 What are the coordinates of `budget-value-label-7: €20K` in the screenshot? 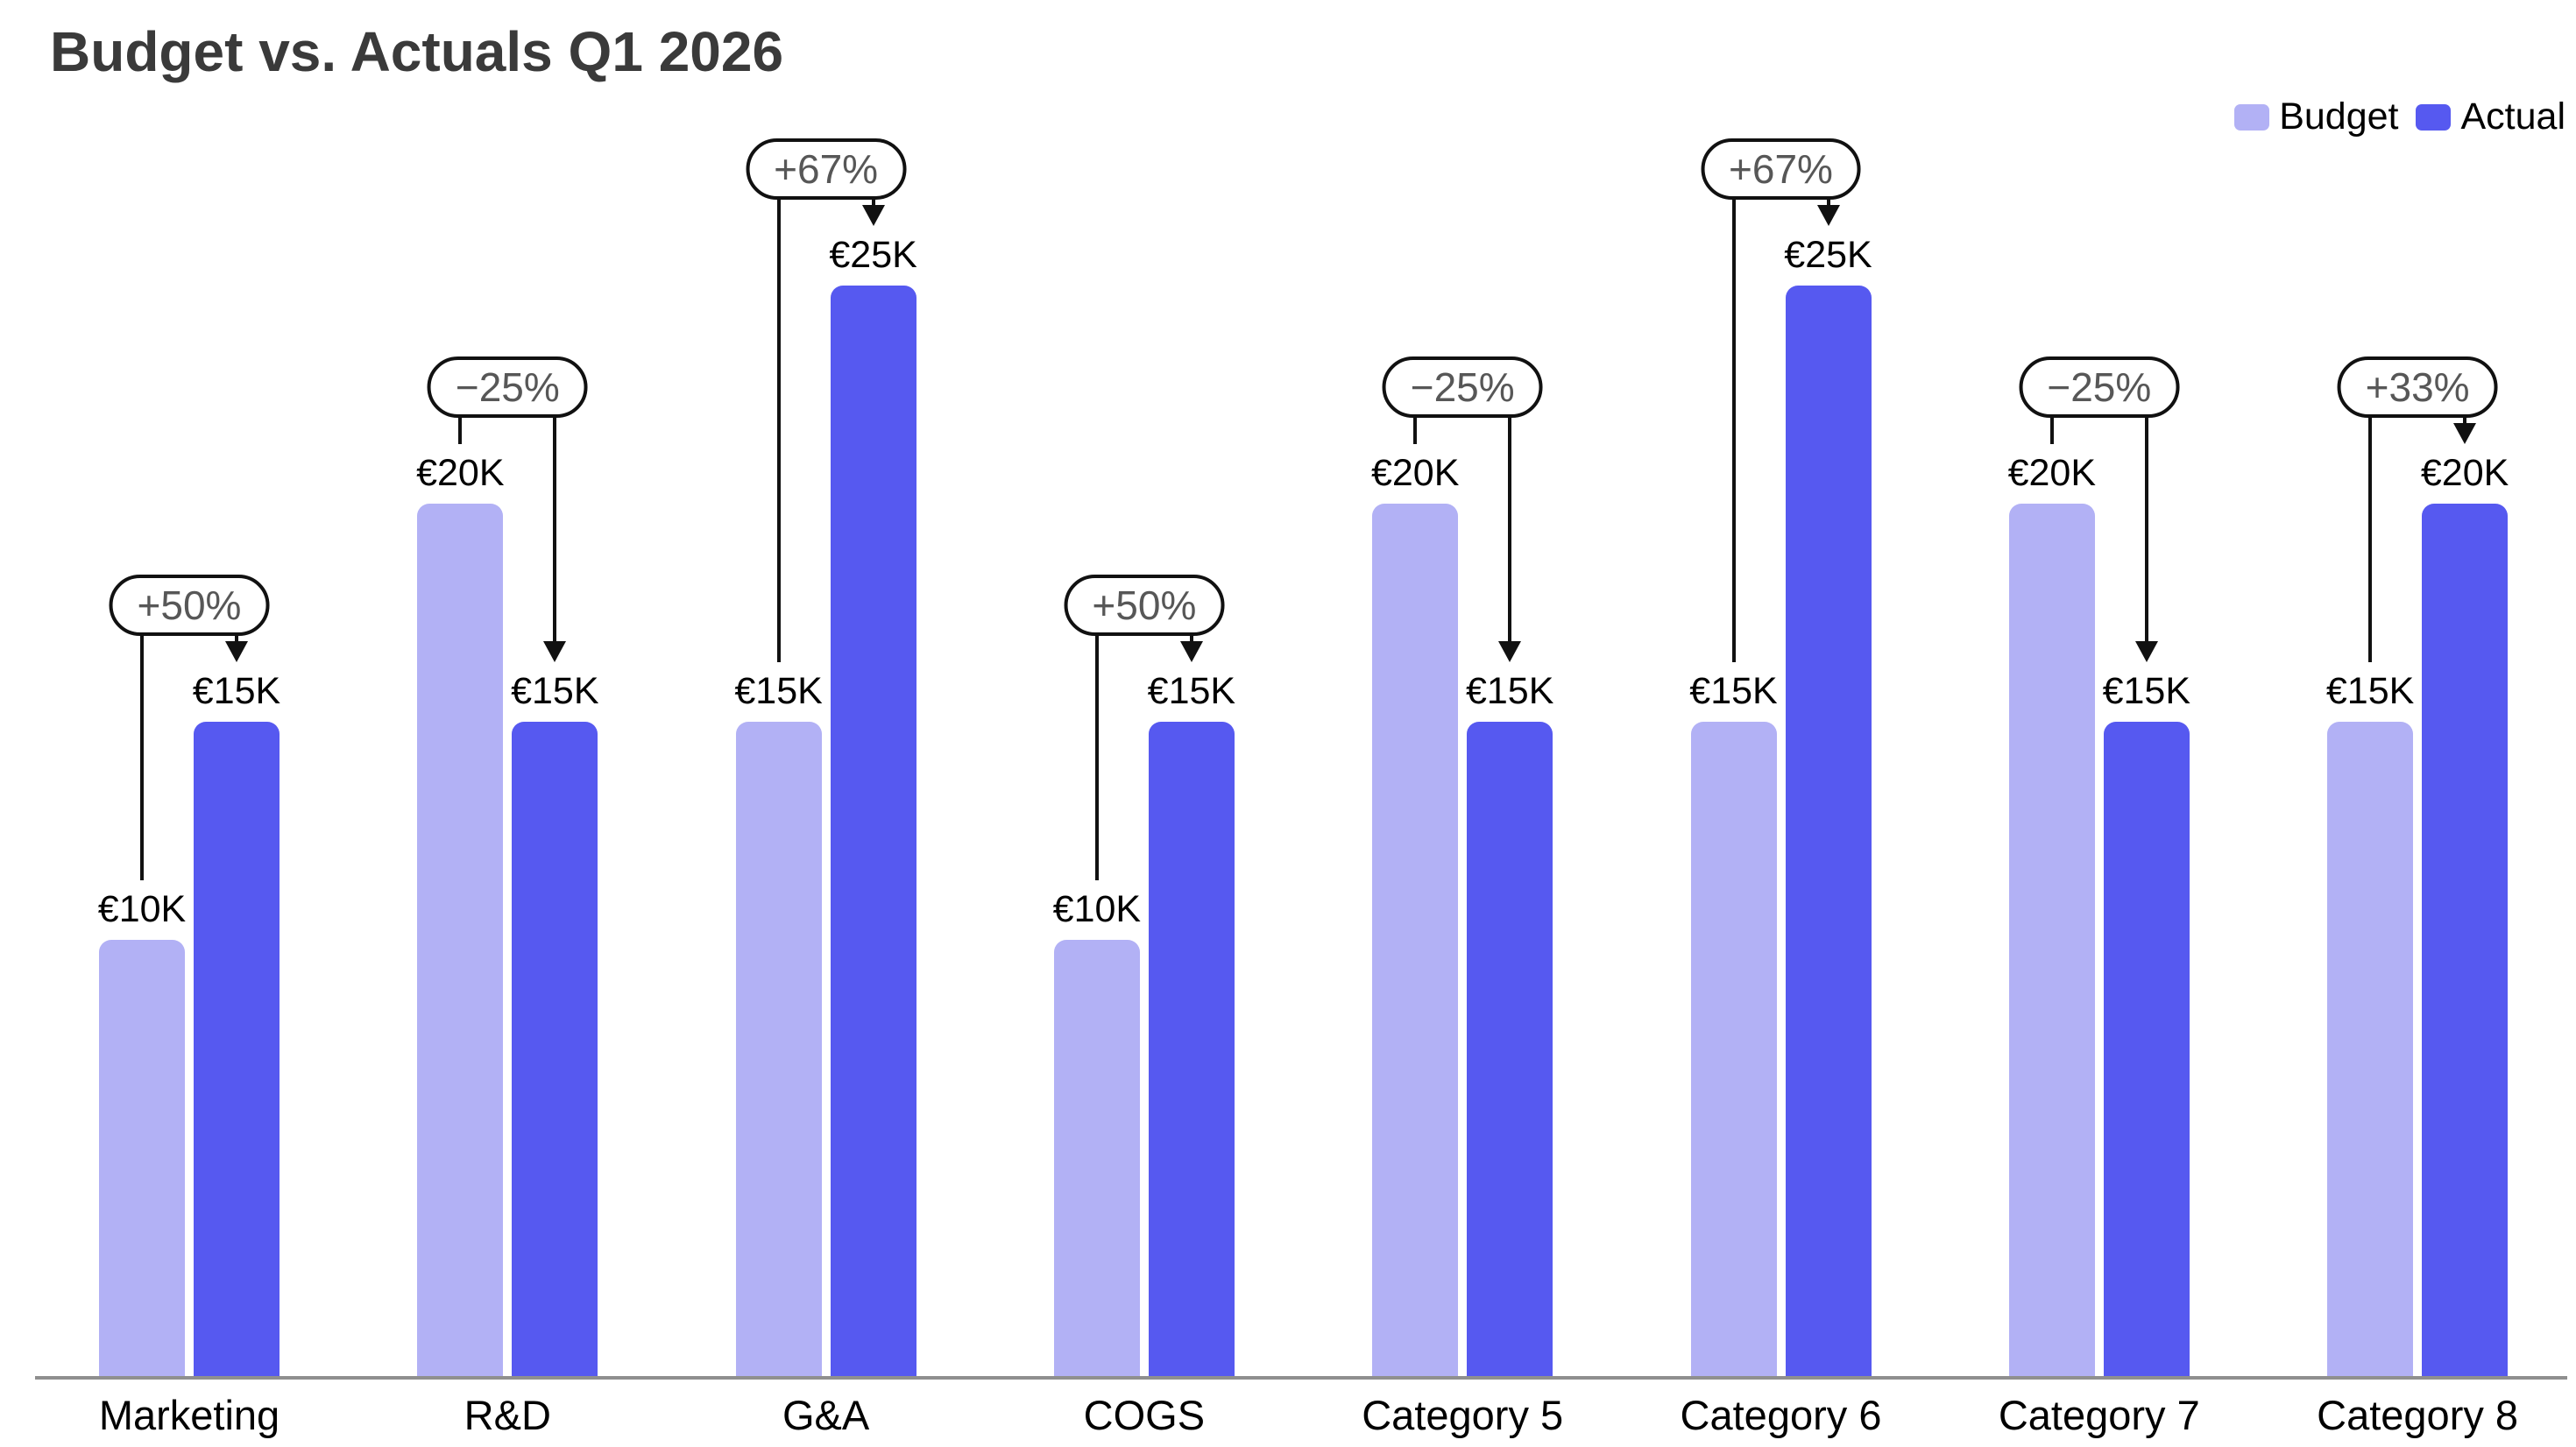 It's located at (2052, 473).